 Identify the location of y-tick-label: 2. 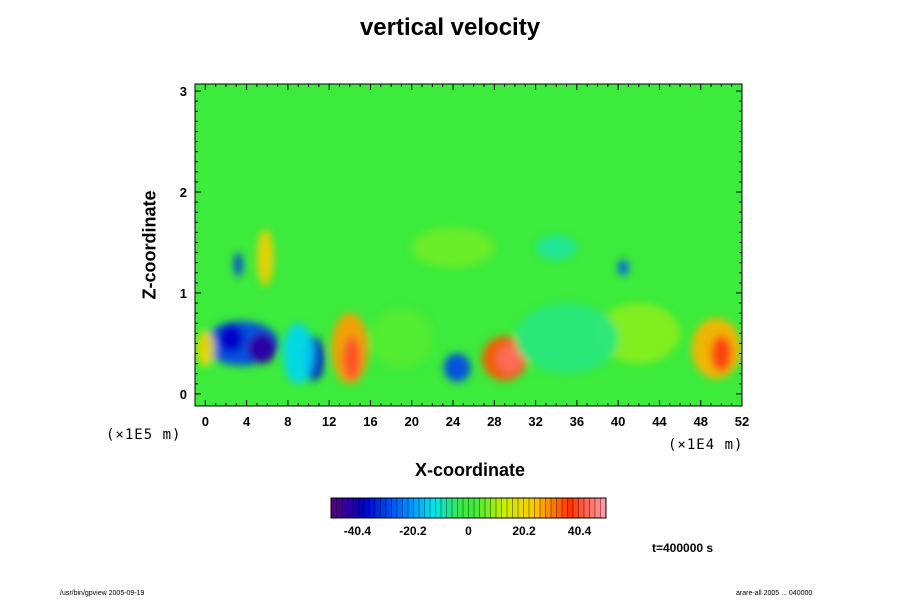
(183, 192).